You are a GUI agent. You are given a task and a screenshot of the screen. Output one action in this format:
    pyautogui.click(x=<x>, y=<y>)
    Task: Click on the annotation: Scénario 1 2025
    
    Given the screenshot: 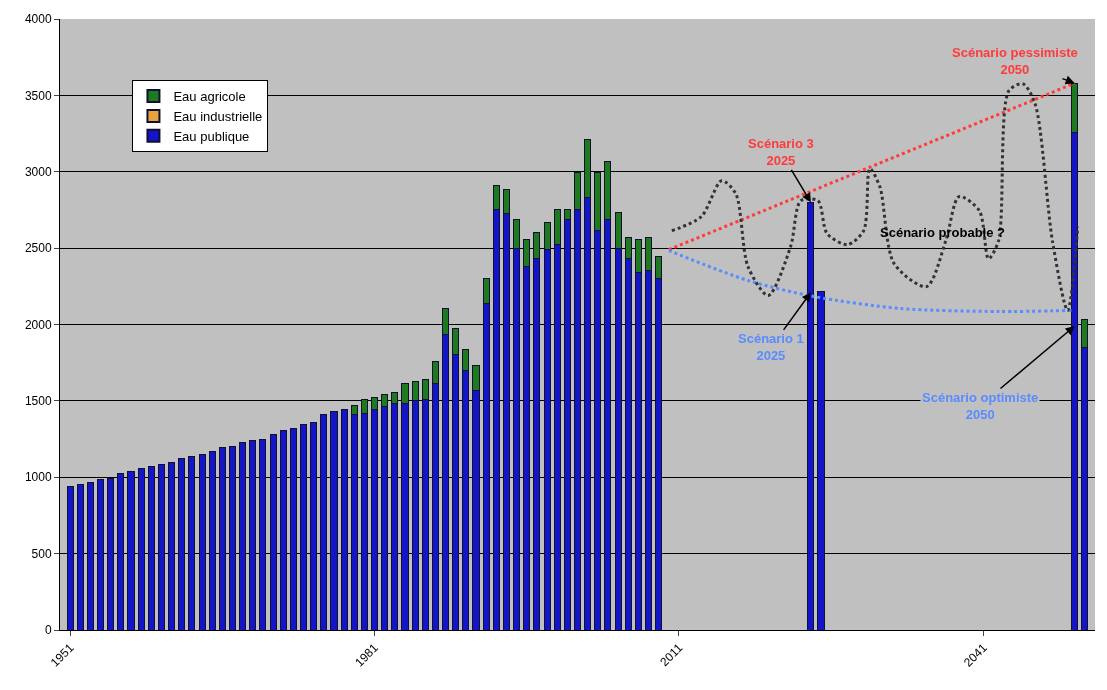 What is the action you would take?
    pyautogui.click(x=771, y=347)
    